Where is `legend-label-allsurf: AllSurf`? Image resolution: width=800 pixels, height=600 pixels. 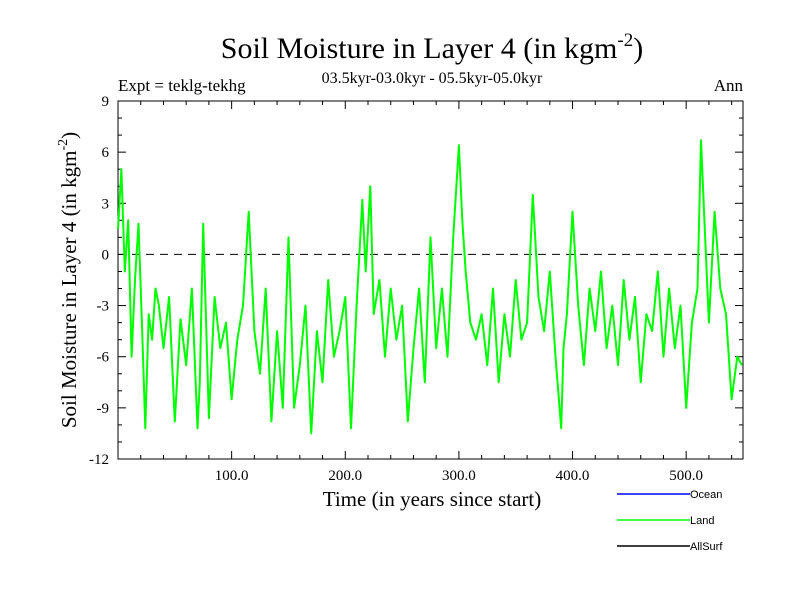 legend-label-allsurf: AllSurf is located at coordinates (706, 547).